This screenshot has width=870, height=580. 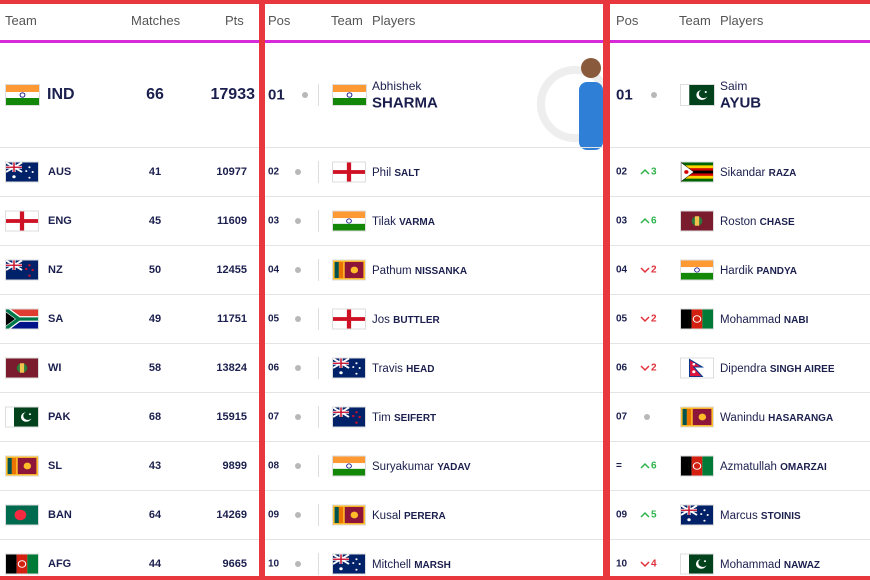 What do you see at coordinates (777, 222) in the screenshot?
I see `last-name: CHASE` at bounding box center [777, 222].